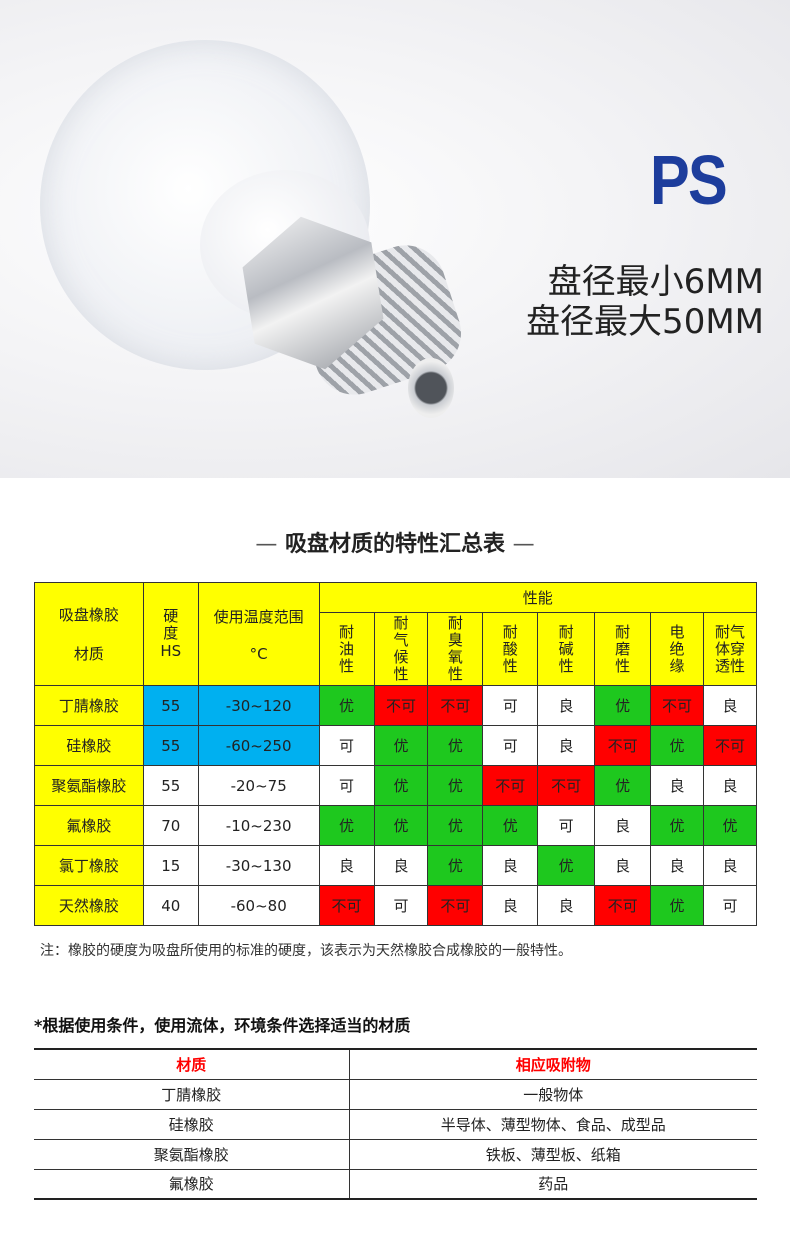 The height and width of the screenshot is (1233, 790). What do you see at coordinates (523, 544) in the screenshot?
I see `dash-right: —` at bounding box center [523, 544].